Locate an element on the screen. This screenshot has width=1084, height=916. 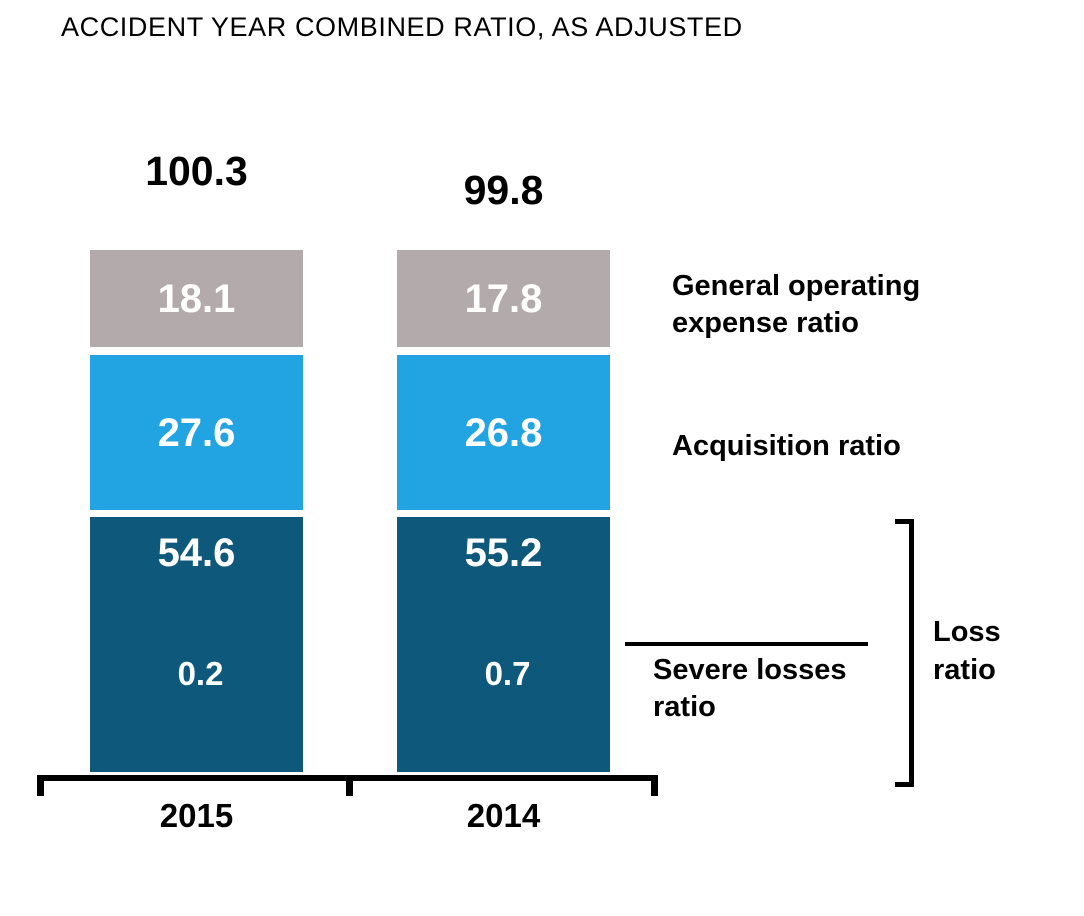
category-label-2014: 2014 is located at coordinates (503, 815).